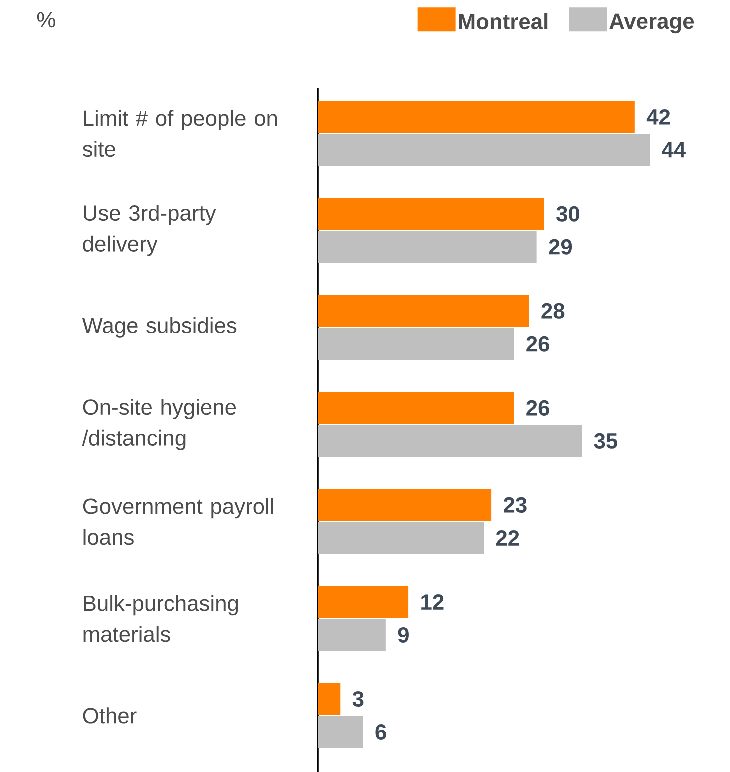 The image size is (730, 772). I want to click on y-tick-label: Use 3rd-party delivery, so click(149, 230).